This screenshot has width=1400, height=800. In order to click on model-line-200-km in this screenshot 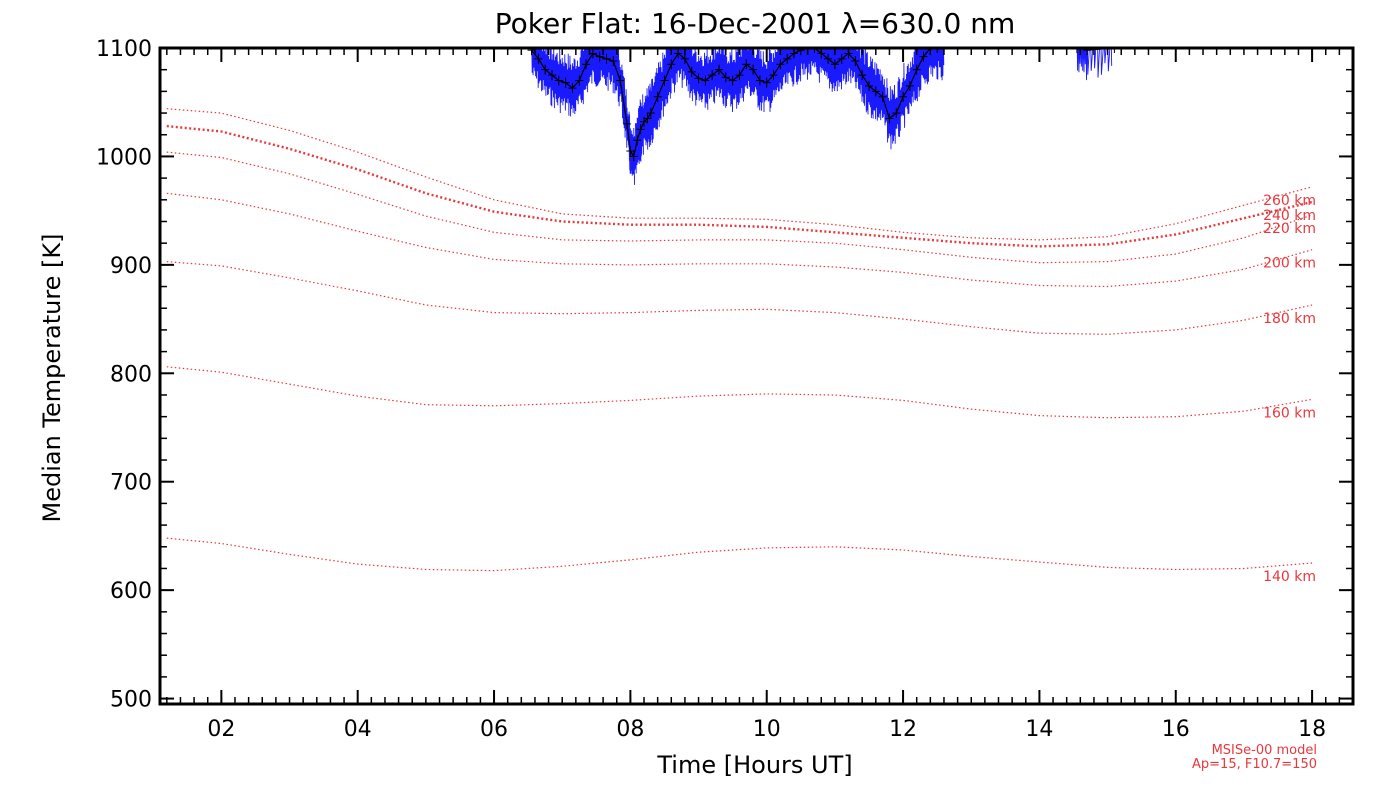, I will do `click(739, 240)`.